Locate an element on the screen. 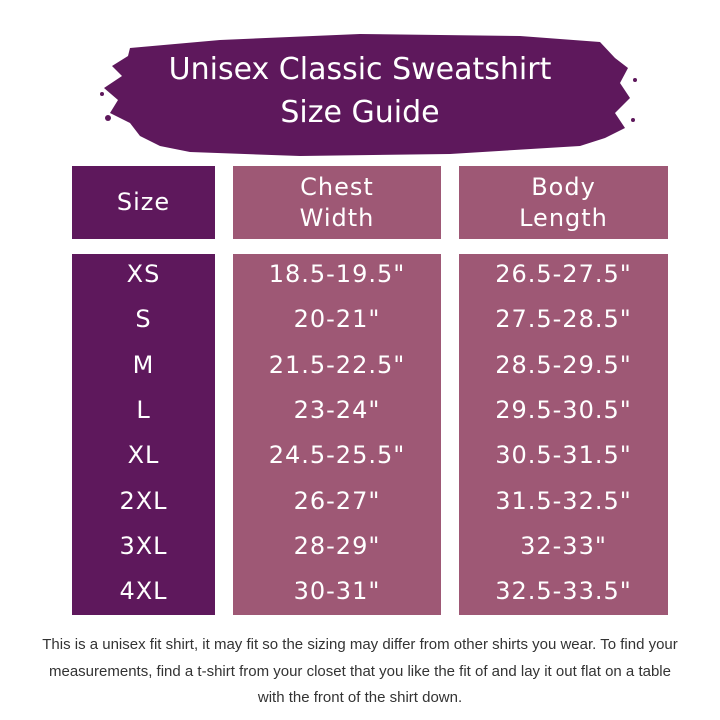 The image size is (720, 720). cell-length: 28.5-29.5" is located at coordinates (563, 364).